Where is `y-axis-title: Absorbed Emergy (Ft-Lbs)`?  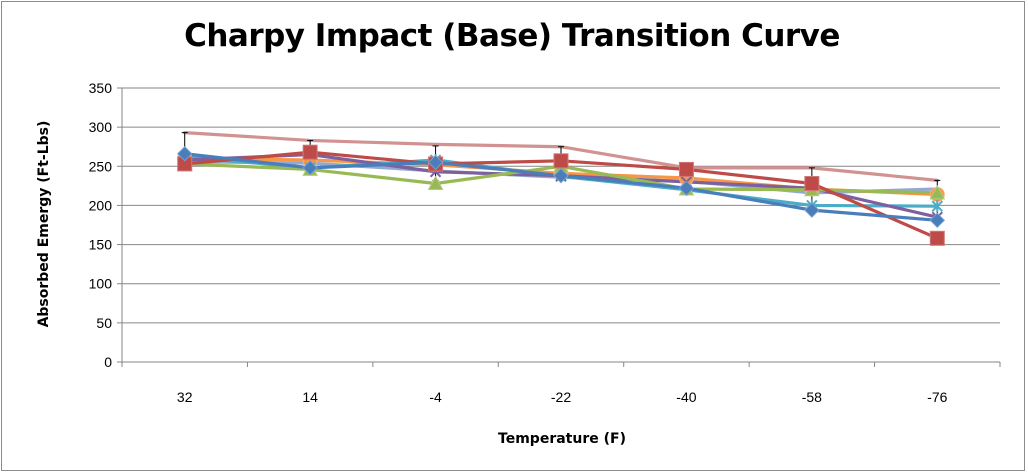
y-axis-title: Absorbed Emergy (Ft-Lbs) is located at coordinates (44, 224).